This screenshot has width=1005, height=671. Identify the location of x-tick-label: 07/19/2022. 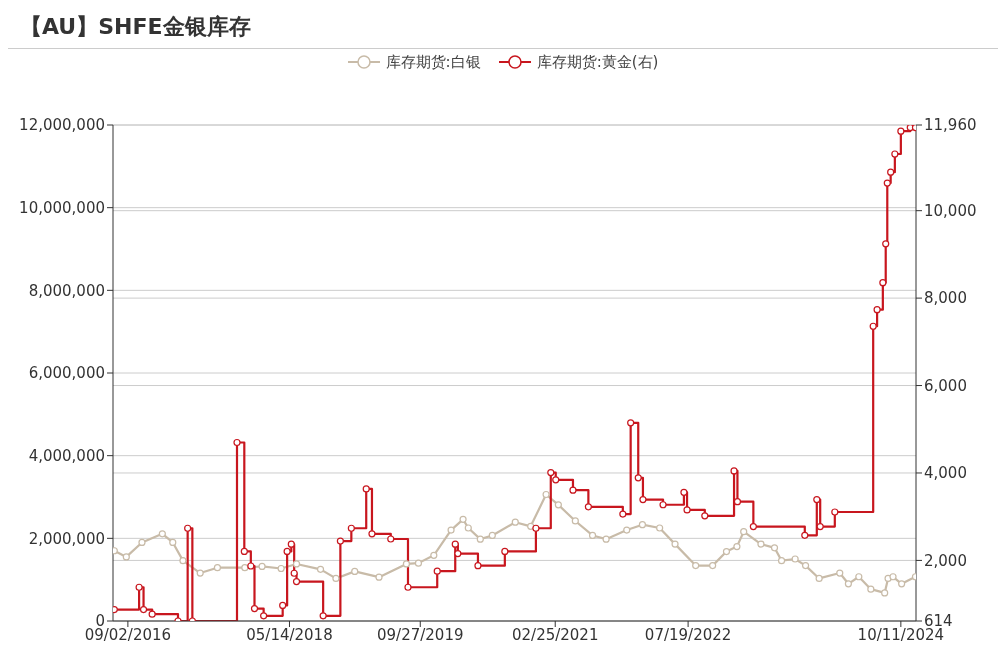
(688, 634).